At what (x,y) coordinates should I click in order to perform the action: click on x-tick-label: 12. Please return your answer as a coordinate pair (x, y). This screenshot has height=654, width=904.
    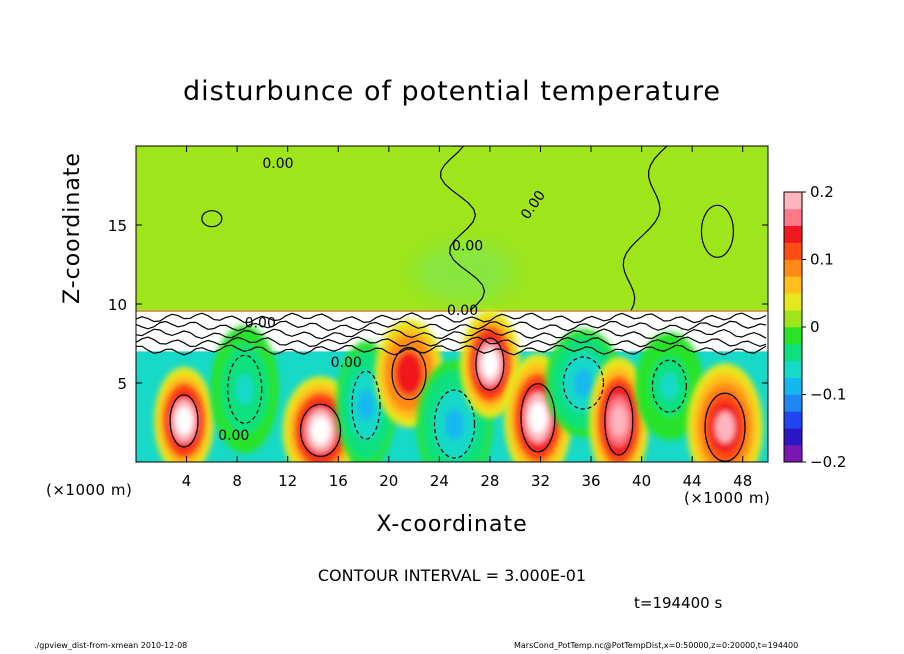
    Looking at the image, I should click on (287, 481).